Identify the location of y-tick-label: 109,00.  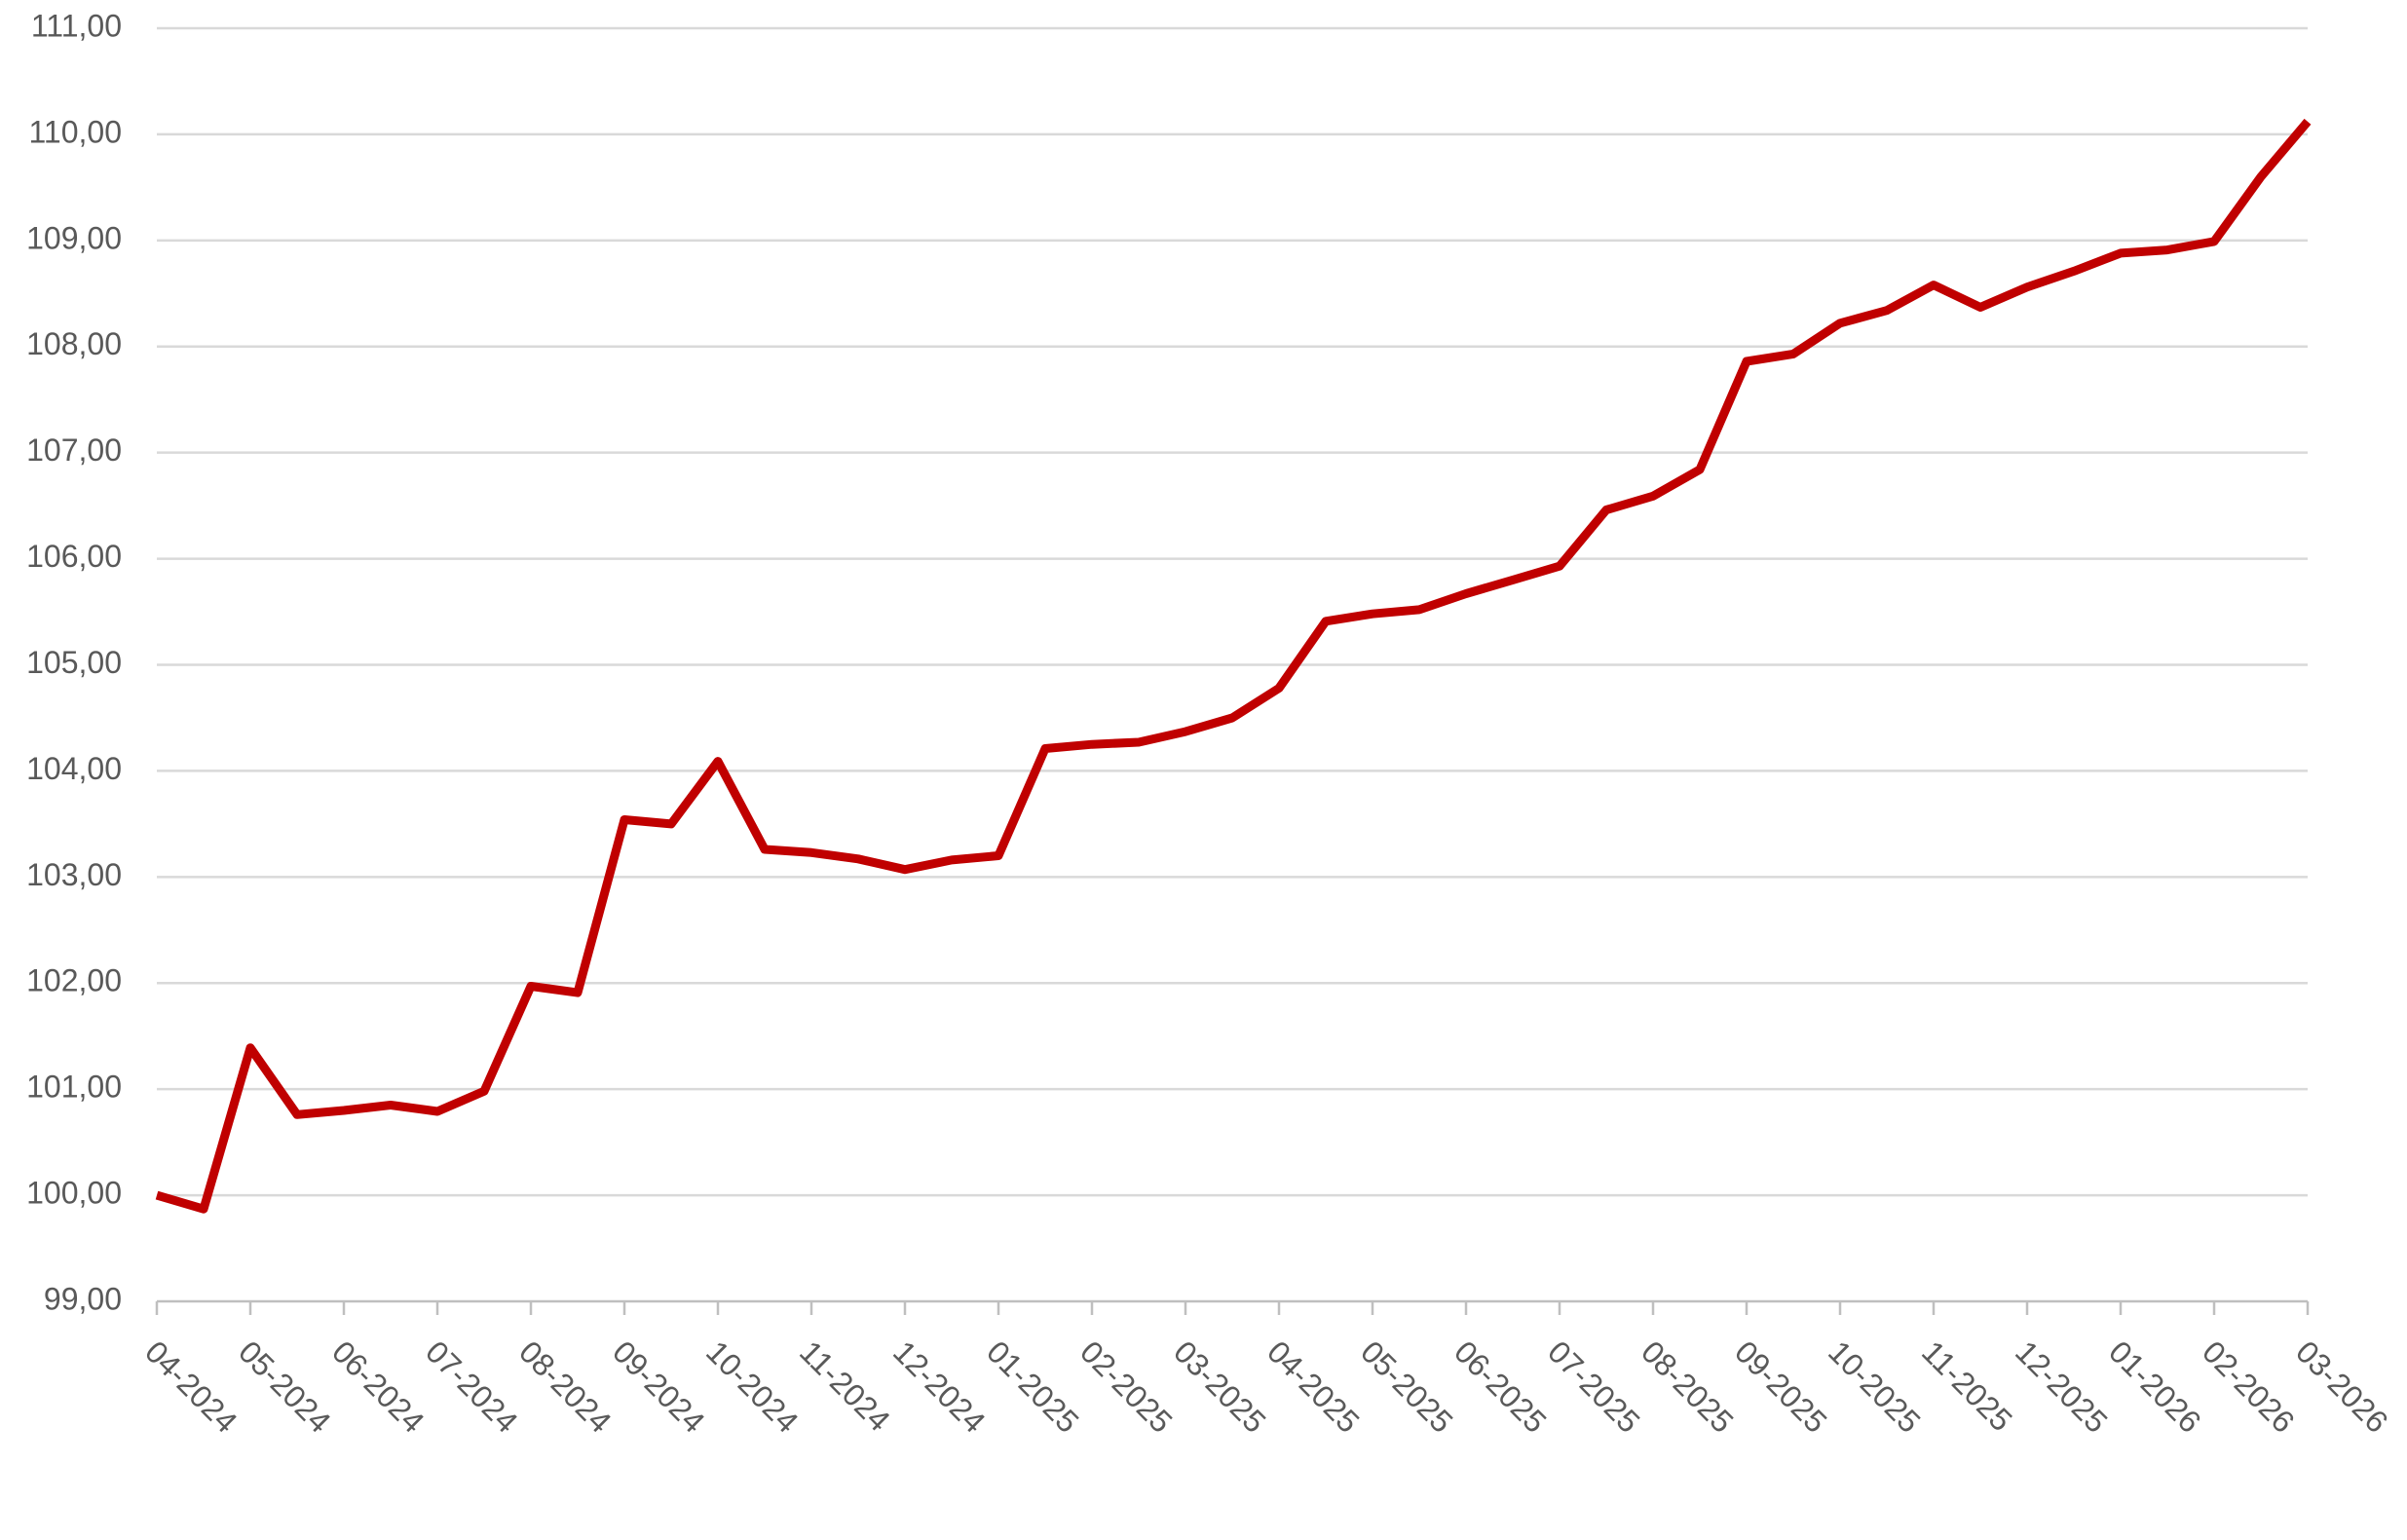
(74, 237).